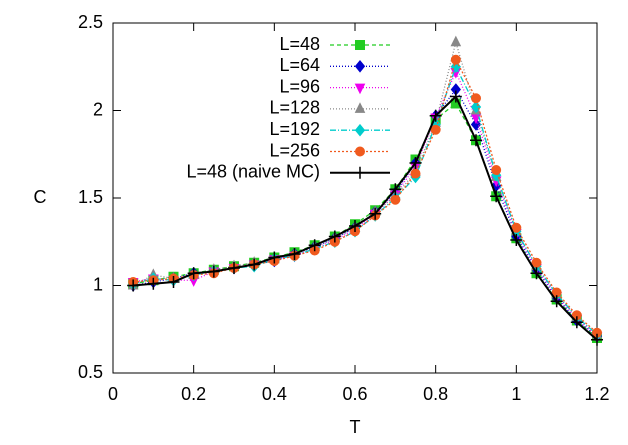 The width and height of the screenshot is (628, 445). Describe the element at coordinates (98, 284) in the screenshot. I see `y-tick-label: 1` at that location.